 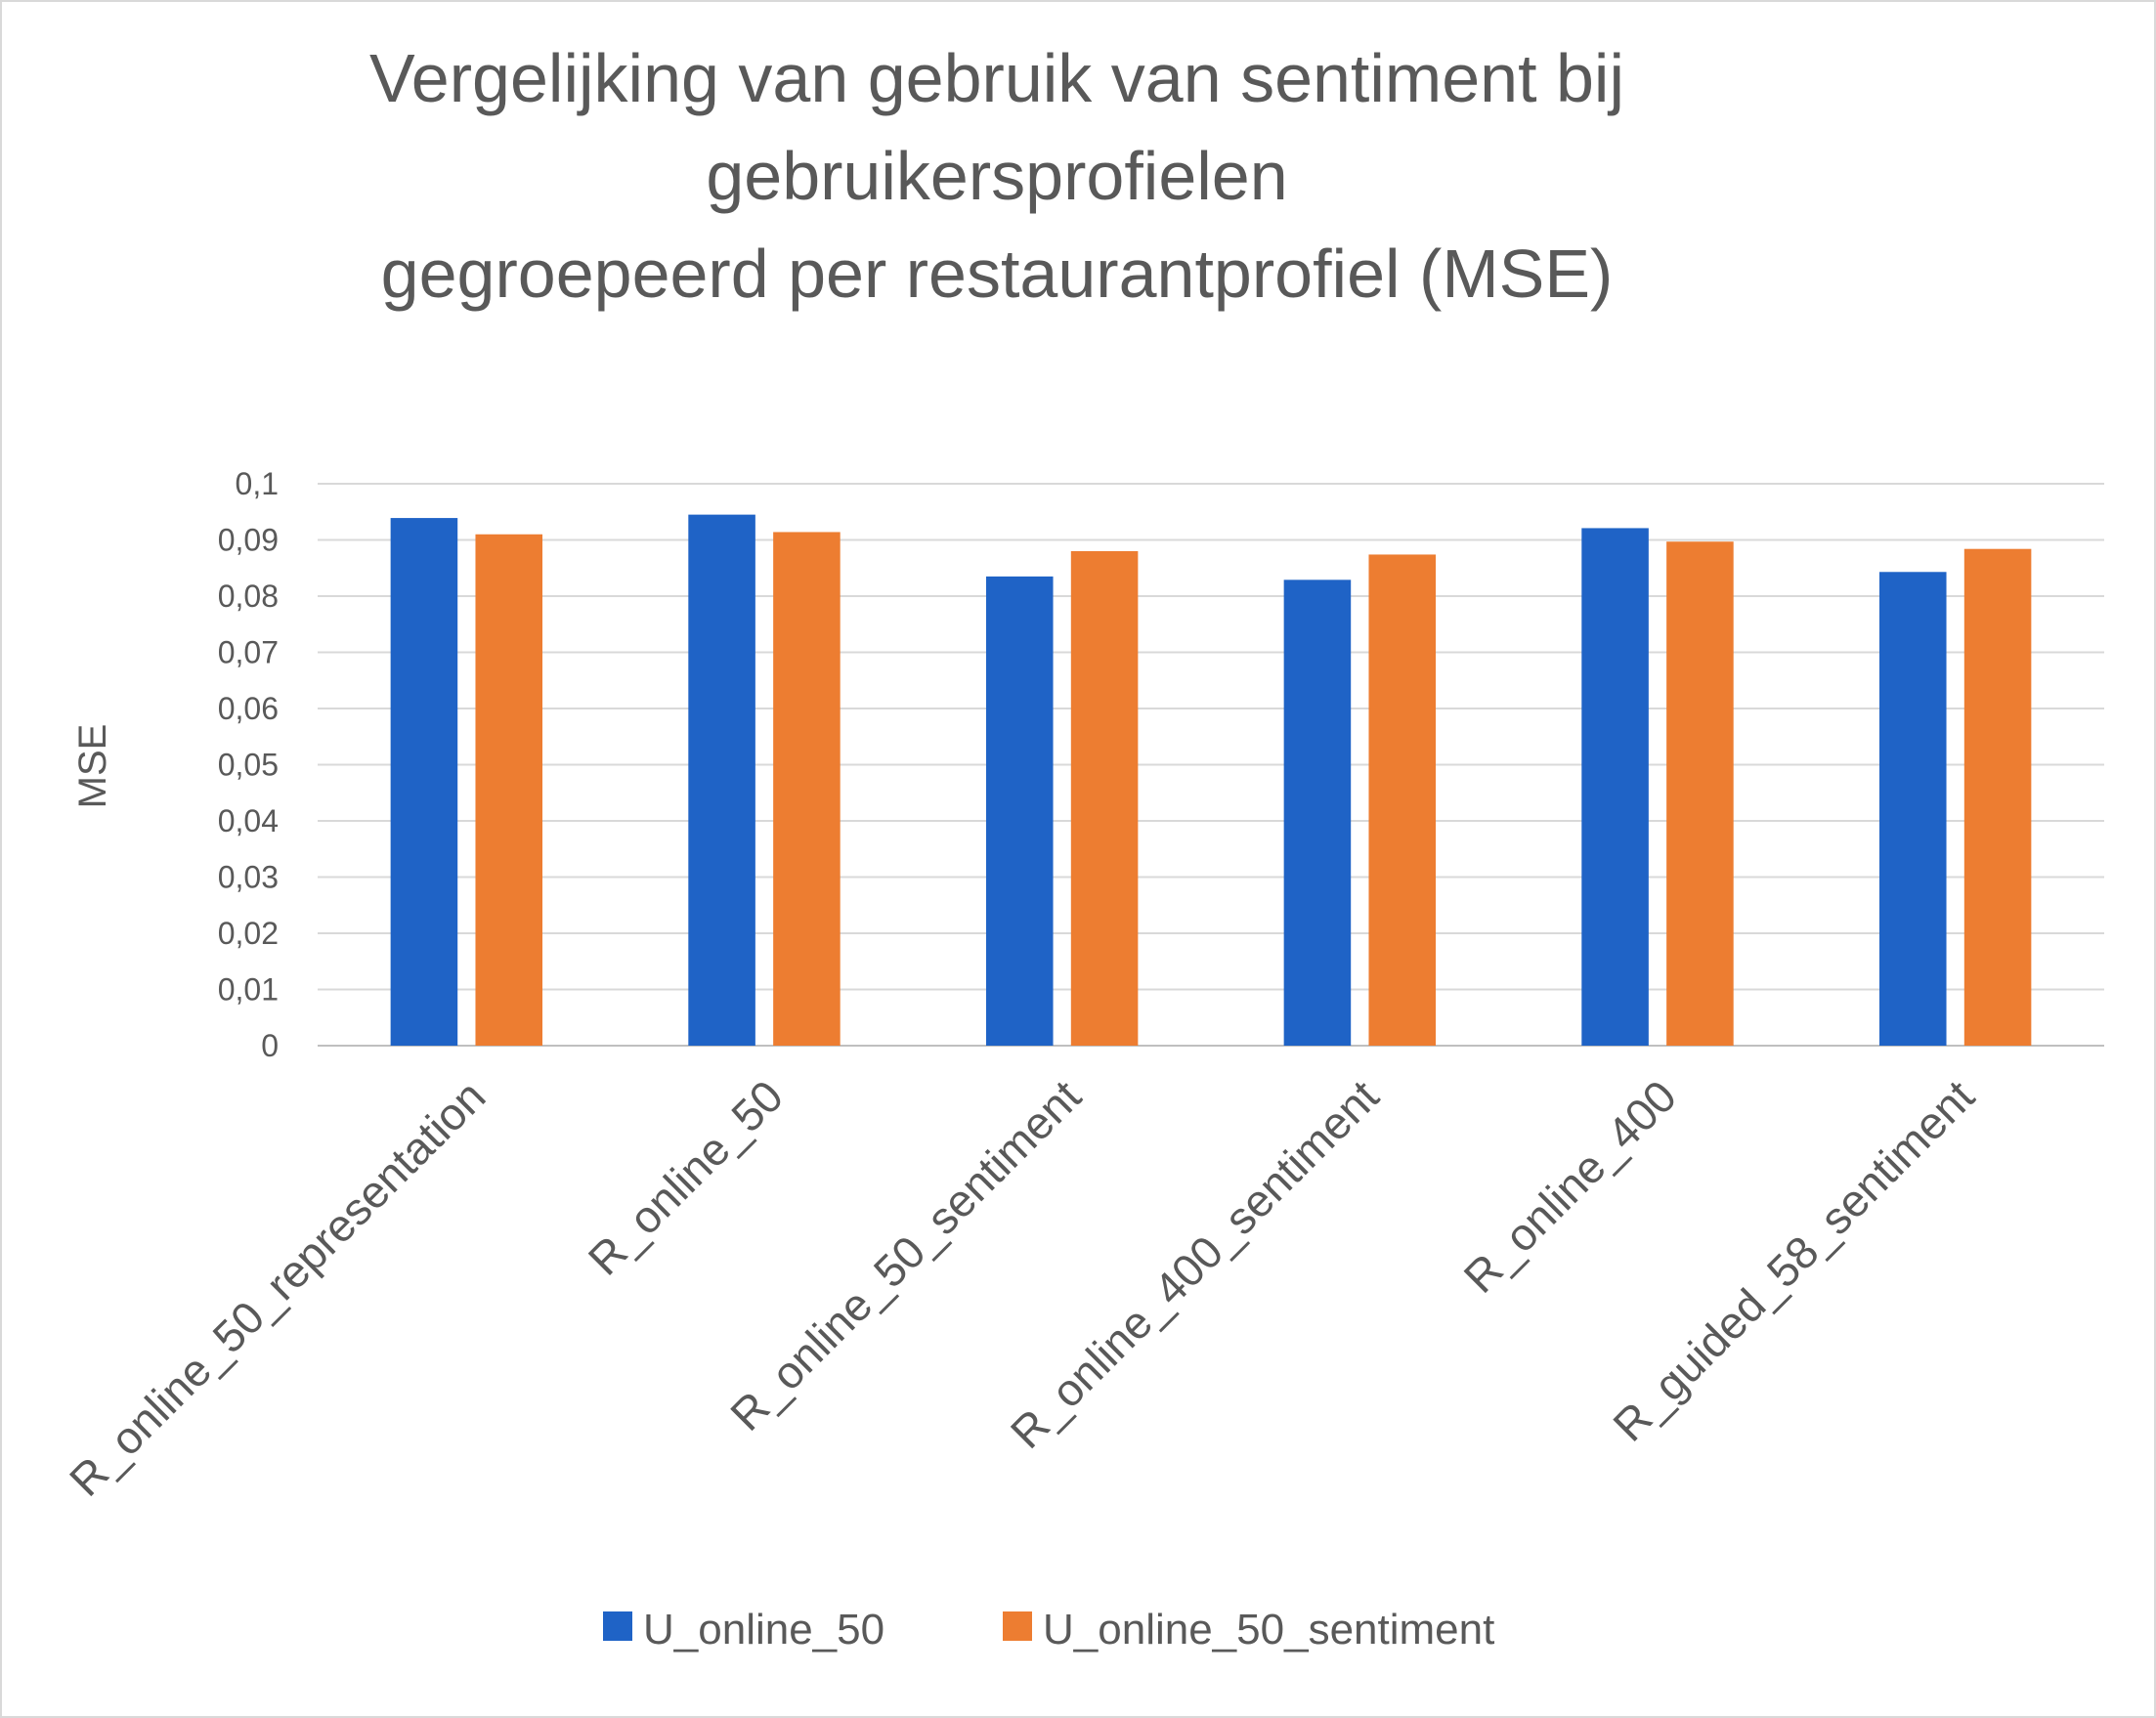 What do you see at coordinates (249, 878) in the screenshot?
I see `y-tick-label: 0,03` at bounding box center [249, 878].